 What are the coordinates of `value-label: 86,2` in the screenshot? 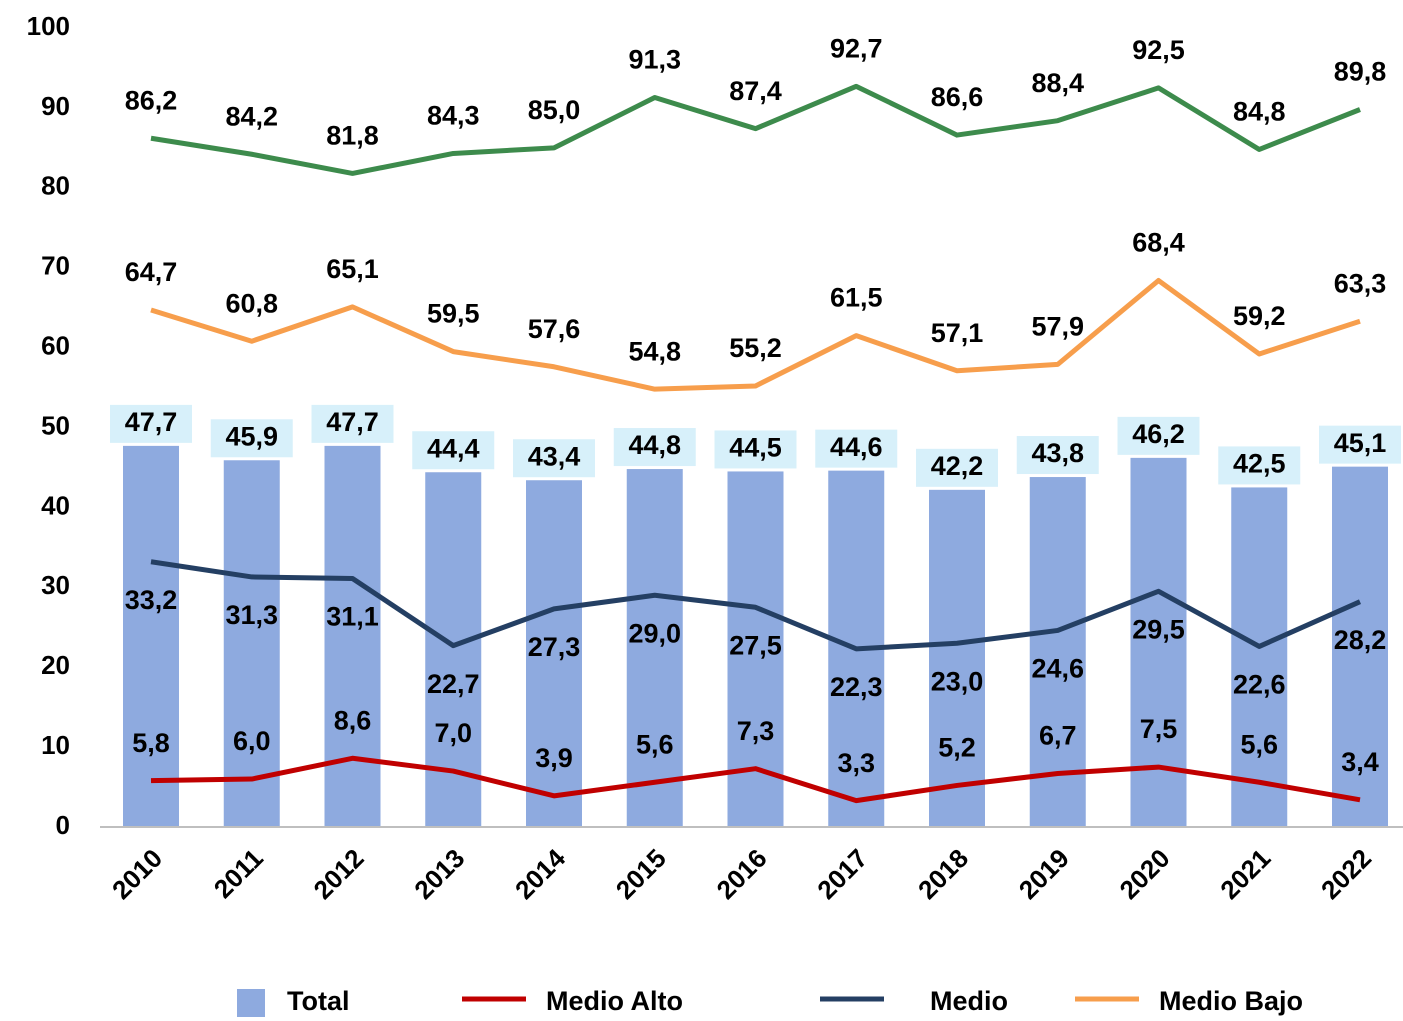 It's located at (151, 100).